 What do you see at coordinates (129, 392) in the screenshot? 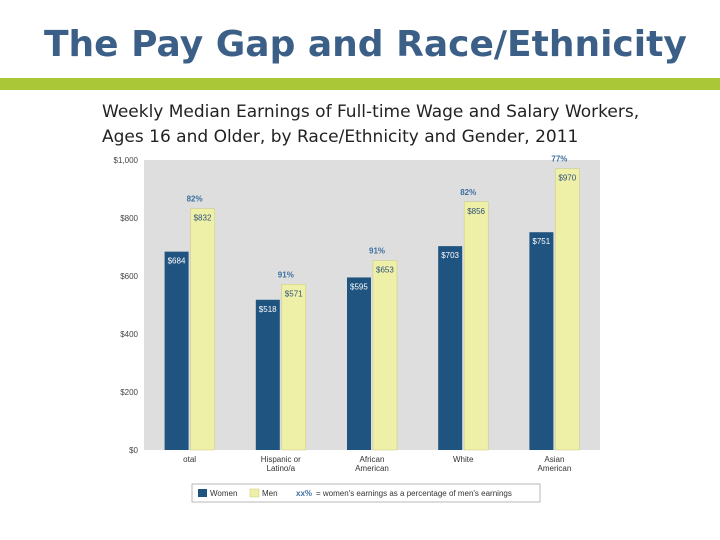
I see `y-tick-label: $200` at bounding box center [129, 392].